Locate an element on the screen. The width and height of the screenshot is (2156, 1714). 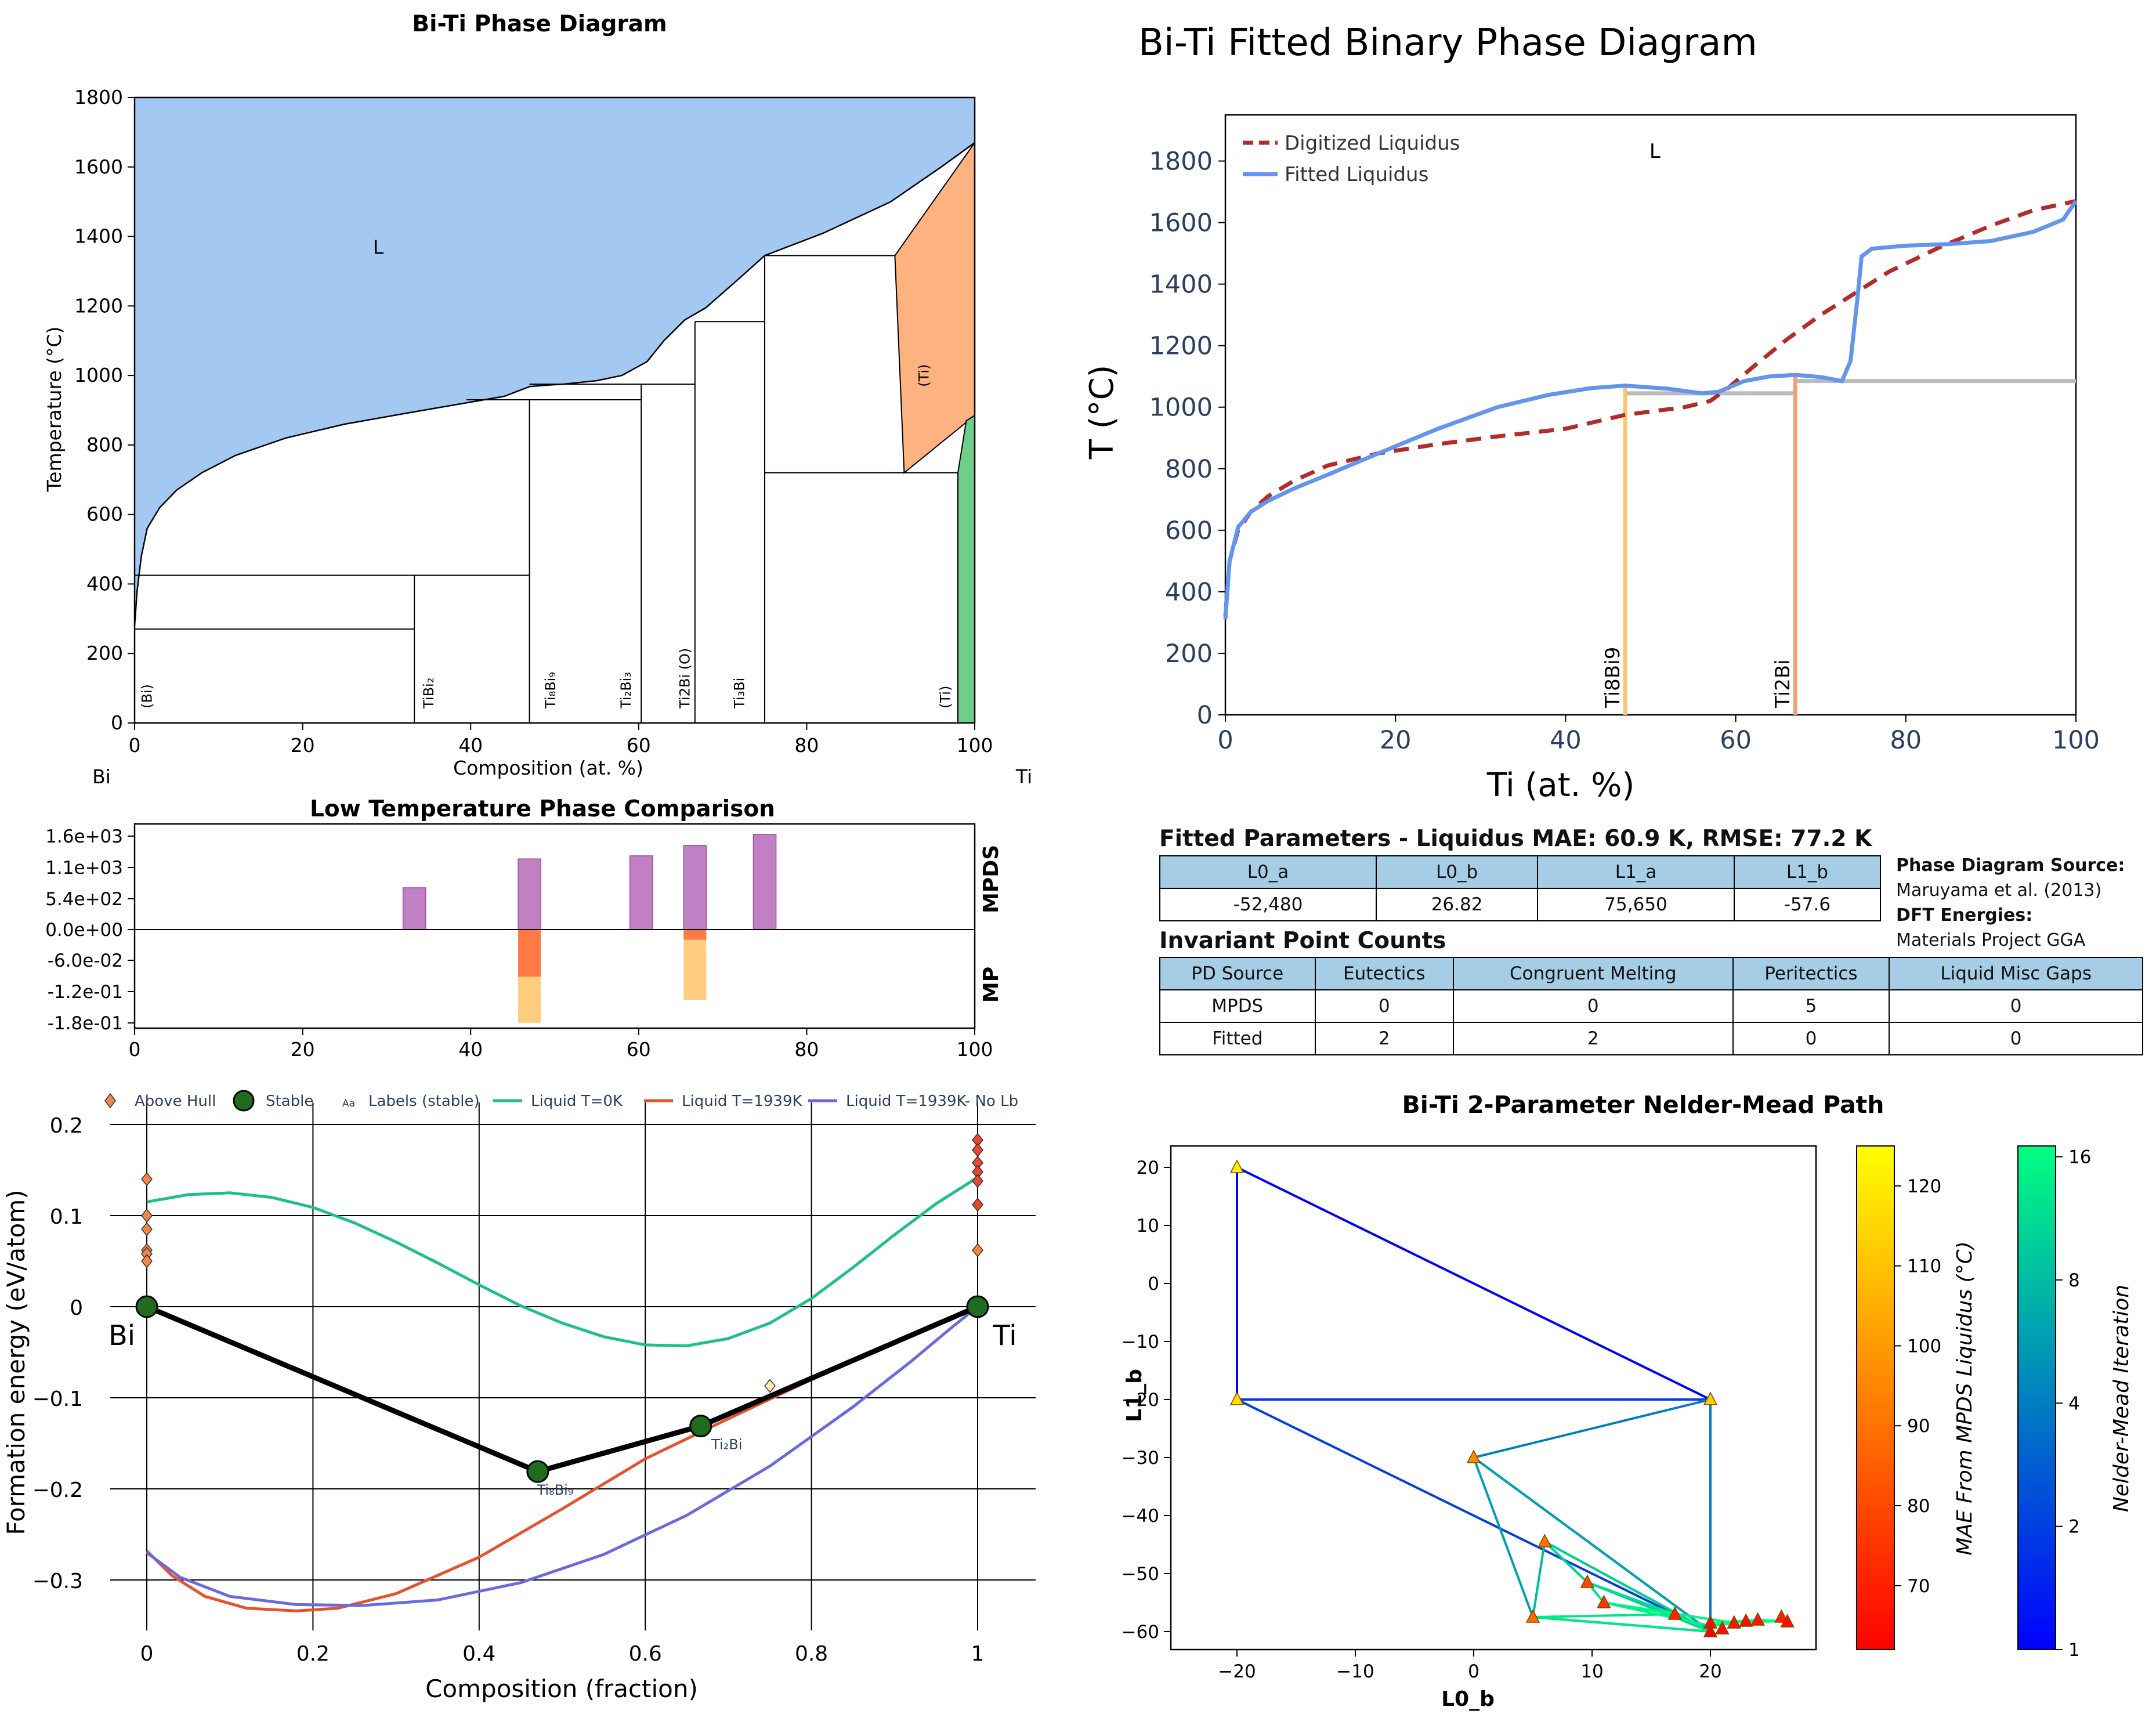
invariant-header: Congruent Melting is located at coordinates (1593, 974).